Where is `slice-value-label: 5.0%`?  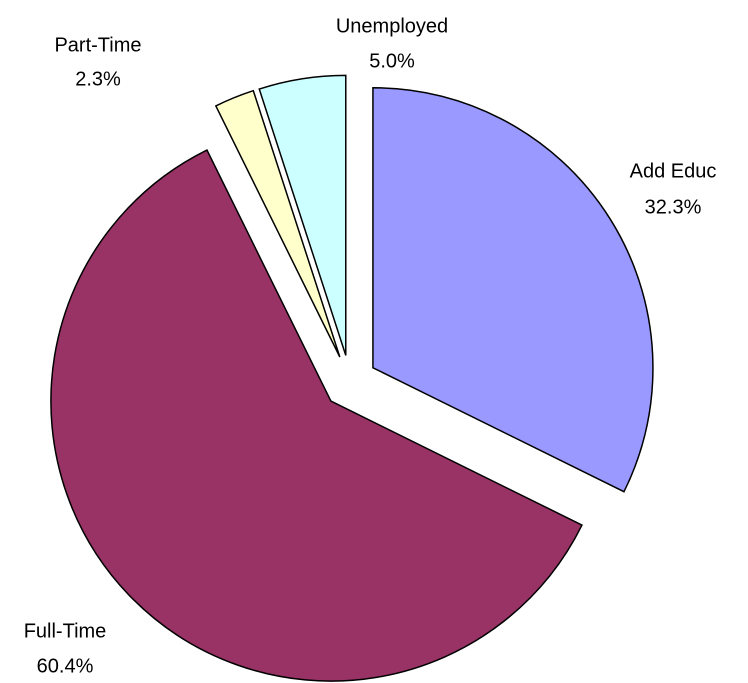
slice-value-label: 5.0% is located at coordinates (392, 61).